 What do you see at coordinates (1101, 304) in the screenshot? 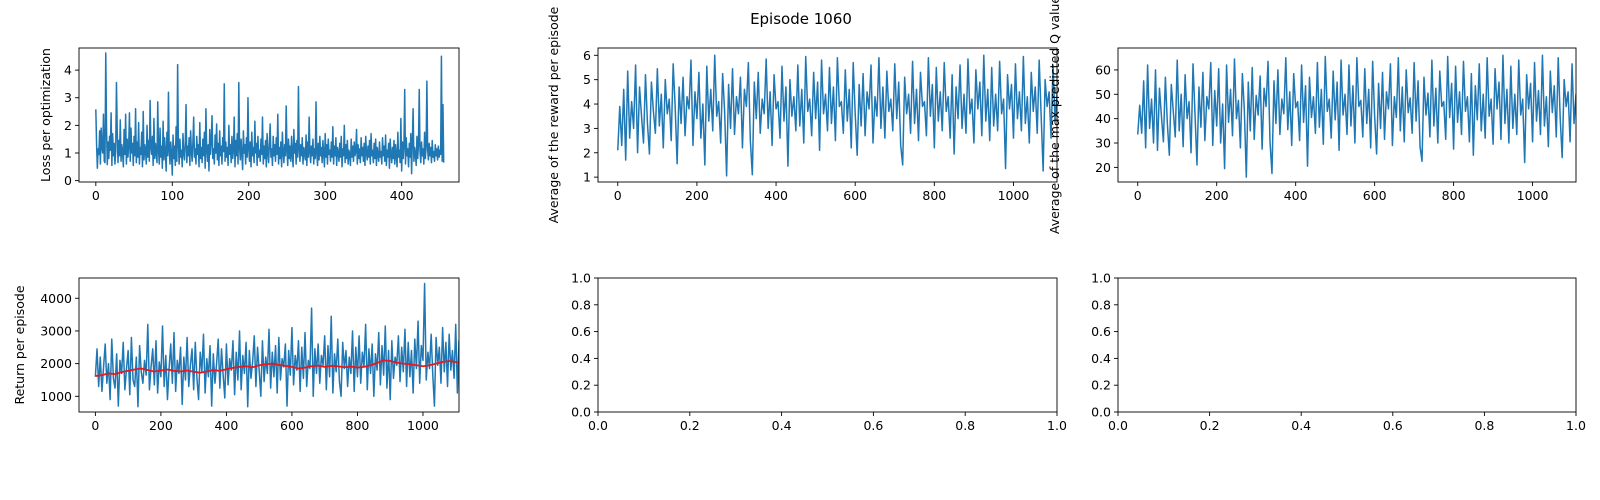
I see `empty2-y-tick-label: 0.8` at bounding box center [1101, 304].